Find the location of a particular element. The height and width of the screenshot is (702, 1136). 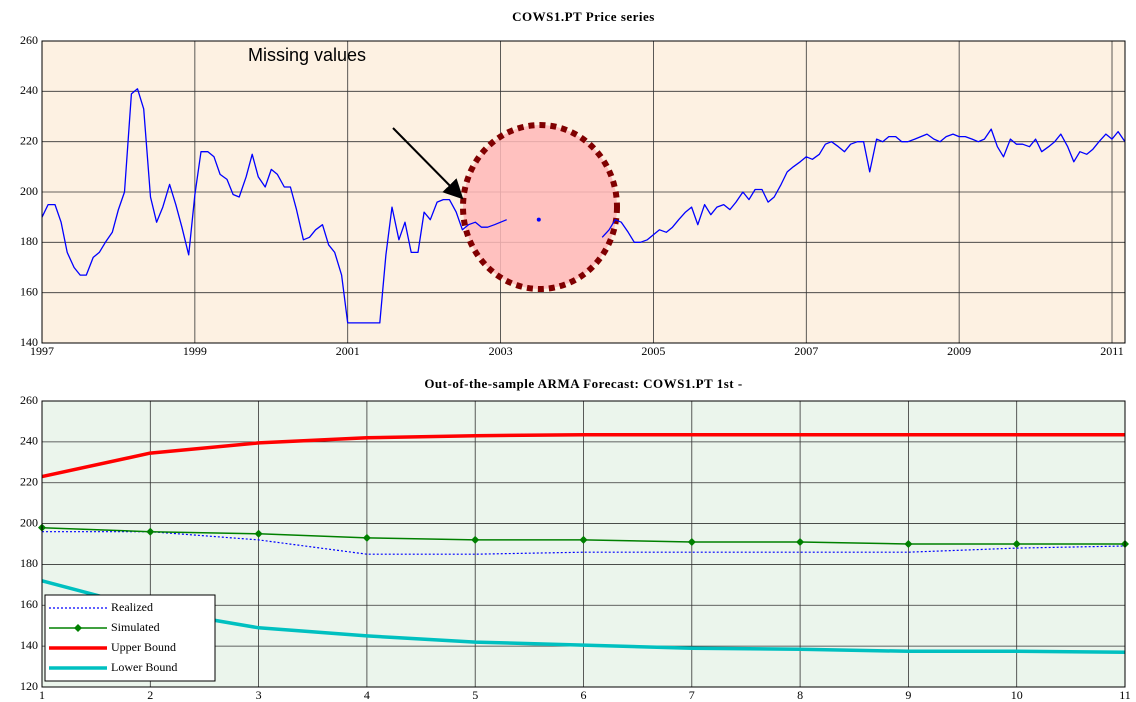

x-tick-label: 2009 is located at coordinates (959, 351).